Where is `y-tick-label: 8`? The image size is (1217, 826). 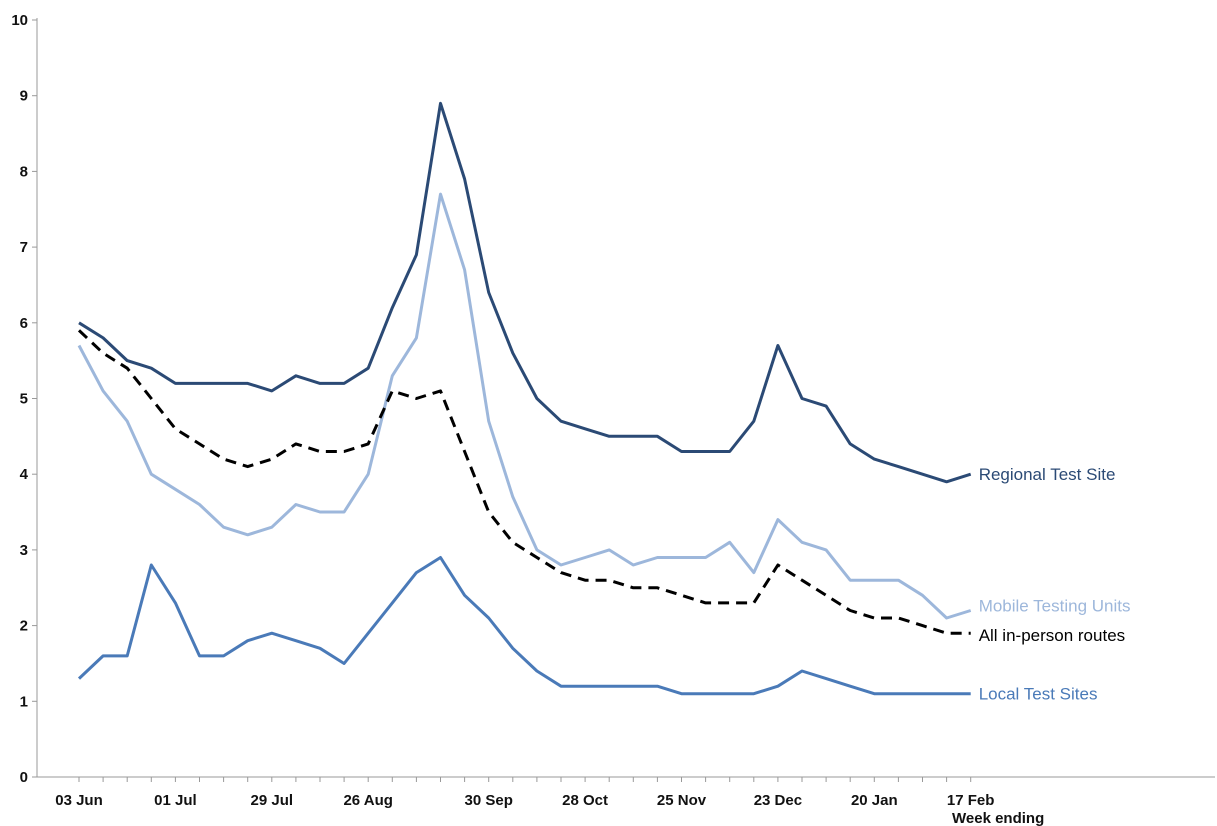 y-tick-label: 8 is located at coordinates (24, 171).